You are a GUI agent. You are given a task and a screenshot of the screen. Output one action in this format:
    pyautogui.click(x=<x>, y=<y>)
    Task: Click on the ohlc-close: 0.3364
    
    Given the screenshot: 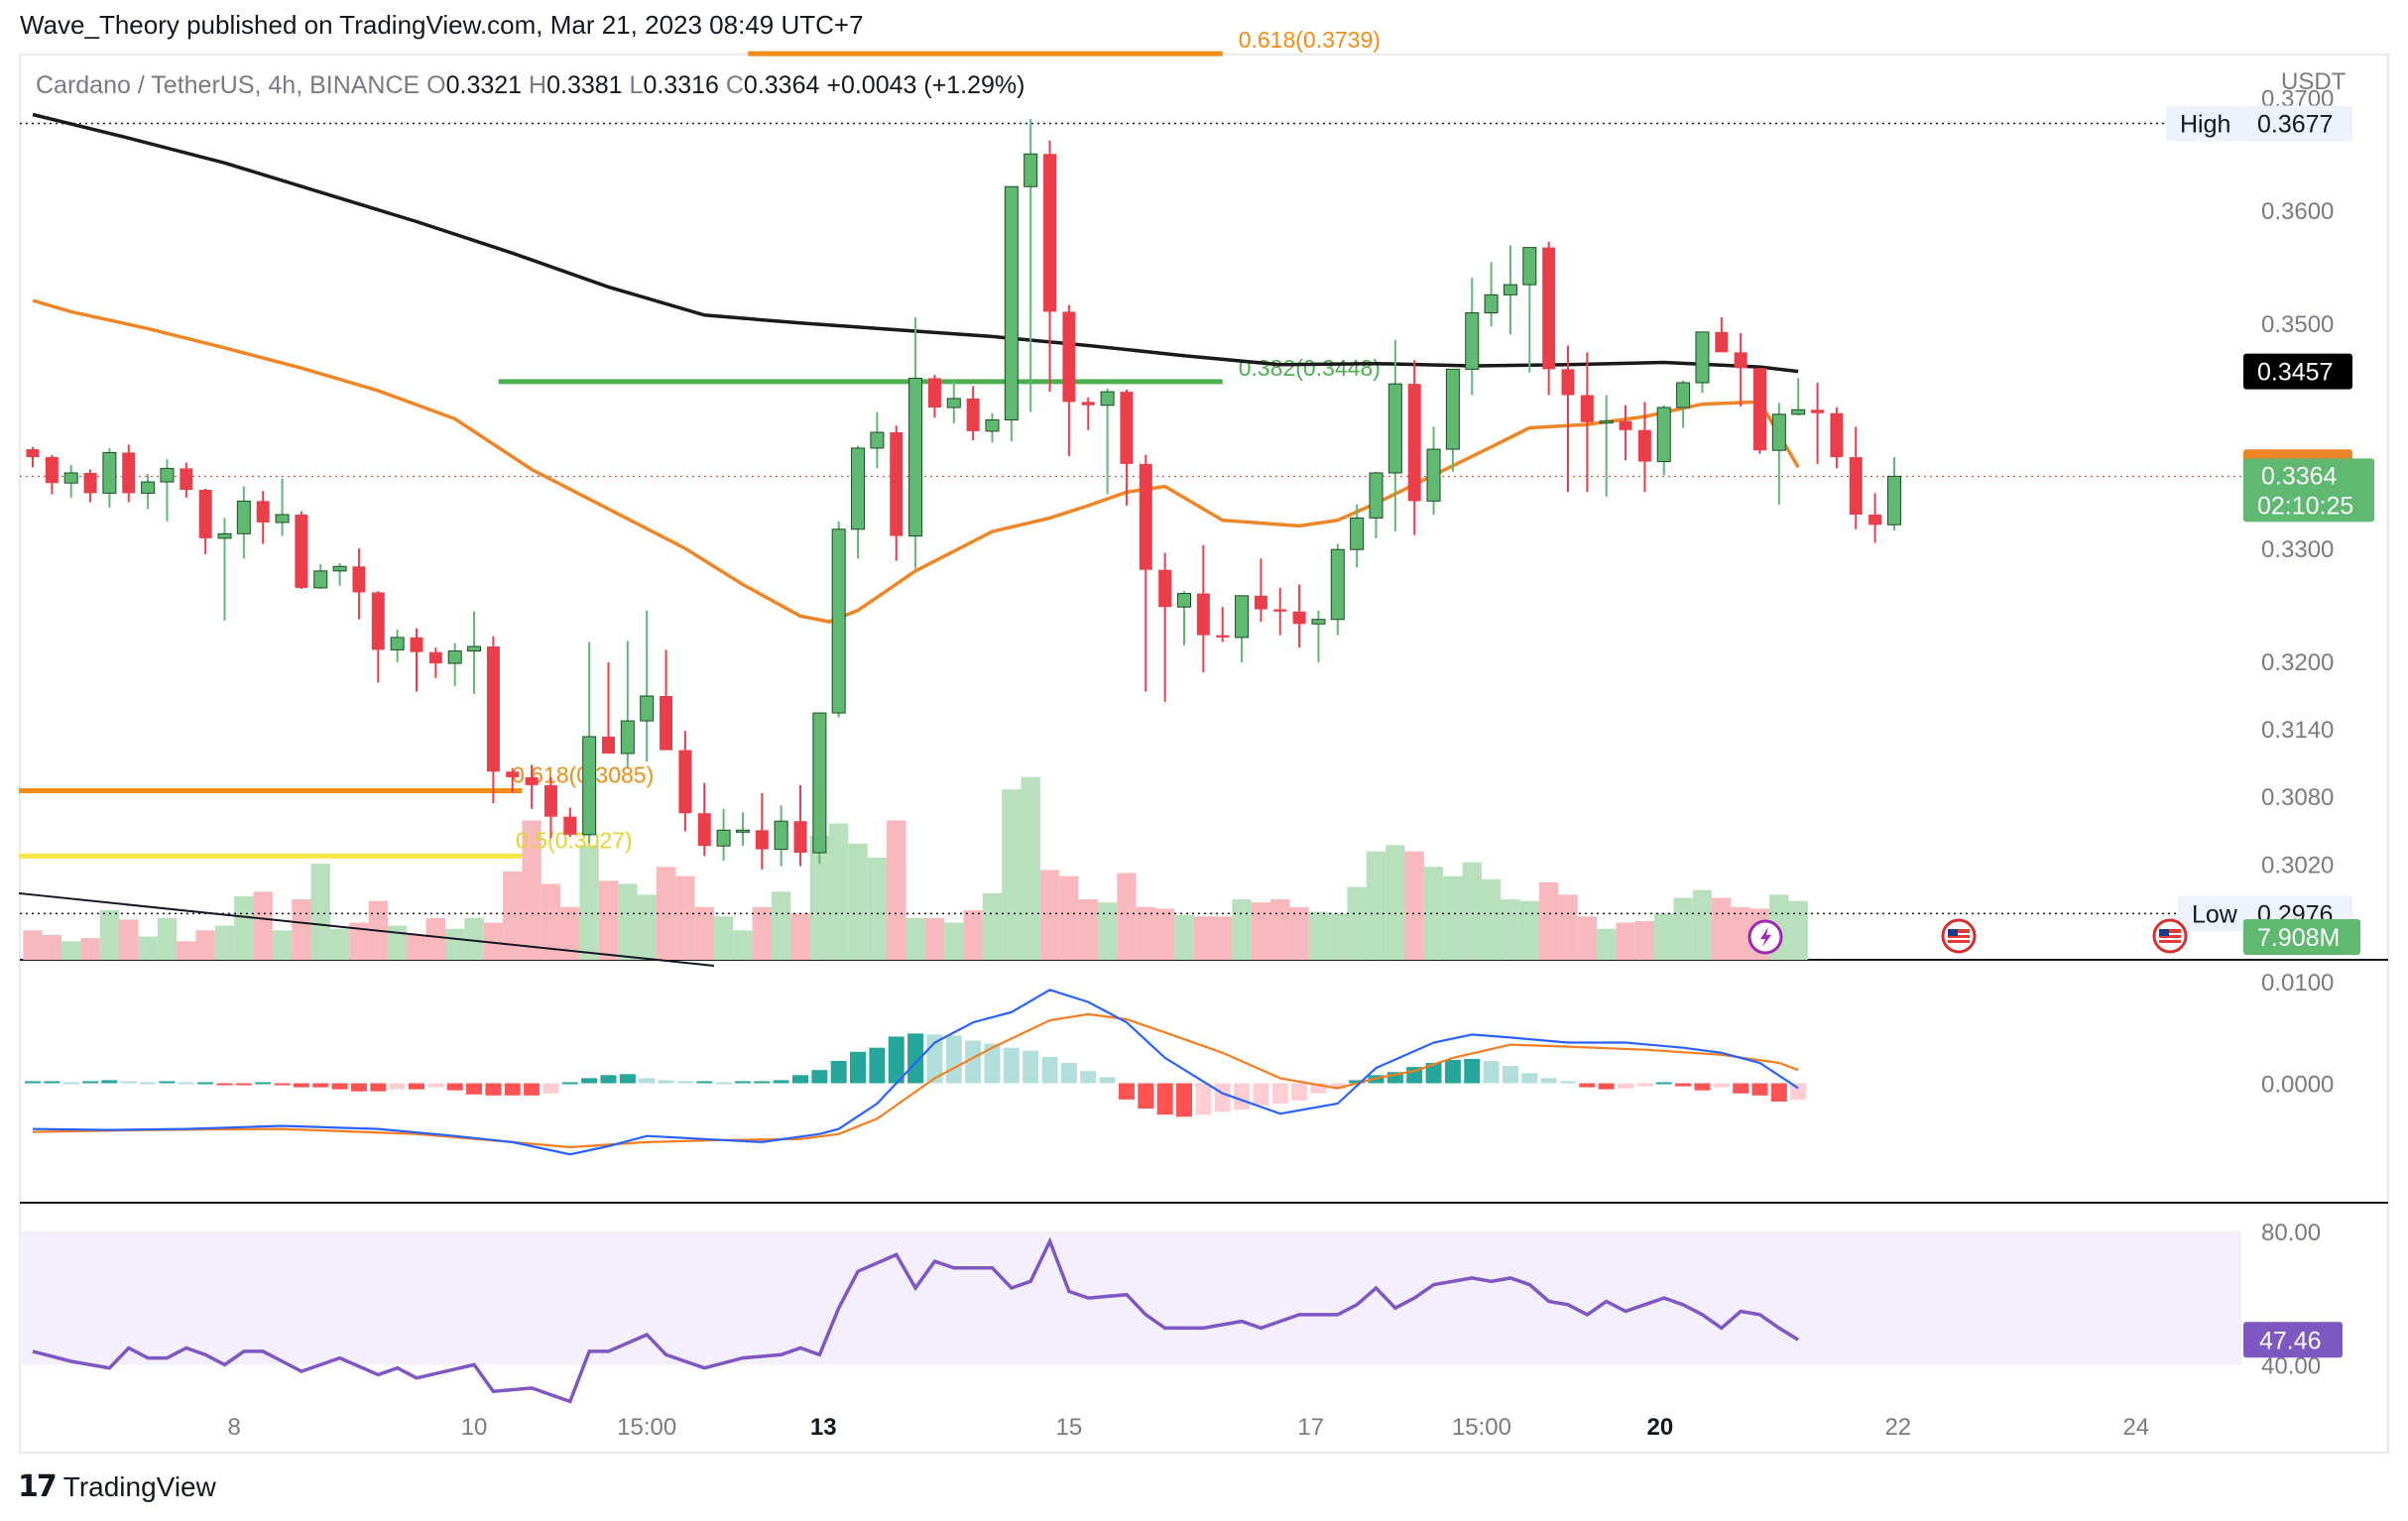 What is the action you would take?
    pyautogui.click(x=785, y=85)
    